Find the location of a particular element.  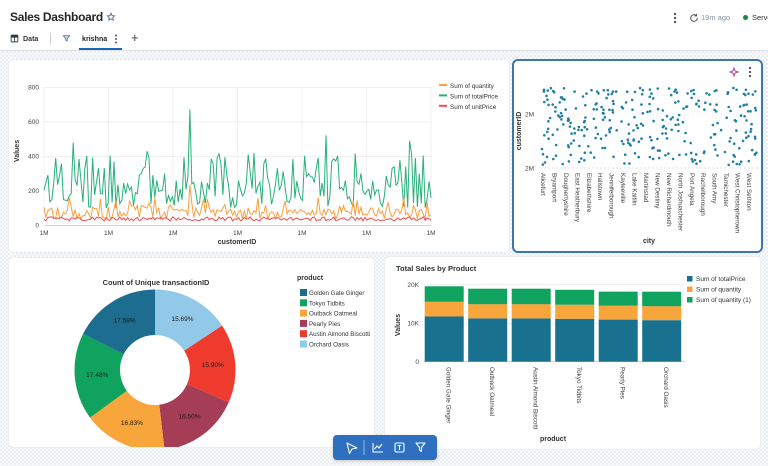

svg-text: Doughertyshire is located at coordinates (565, 194).